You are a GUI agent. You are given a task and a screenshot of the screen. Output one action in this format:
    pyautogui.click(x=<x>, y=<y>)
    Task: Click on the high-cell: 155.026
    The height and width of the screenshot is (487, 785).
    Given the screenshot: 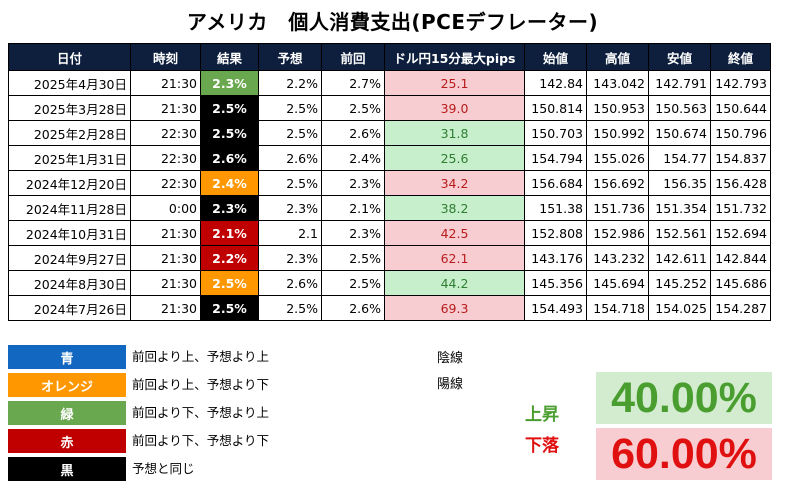 What is the action you would take?
    pyautogui.click(x=617, y=158)
    